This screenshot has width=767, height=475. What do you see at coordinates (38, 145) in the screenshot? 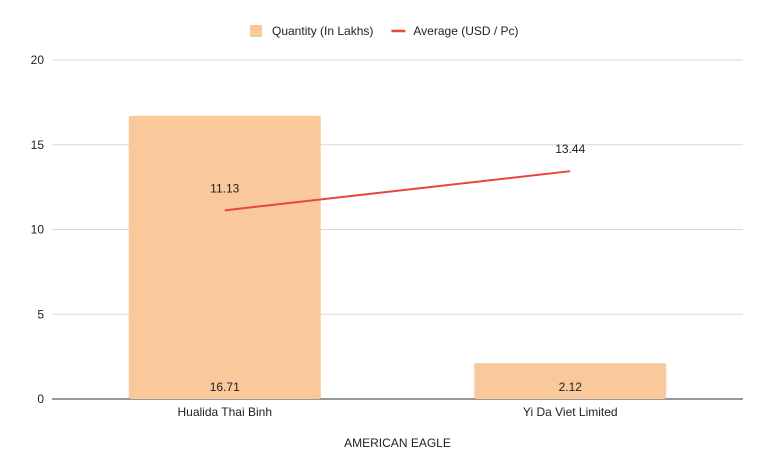
I see `y-tick-label: 15` at bounding box center [38, 145].